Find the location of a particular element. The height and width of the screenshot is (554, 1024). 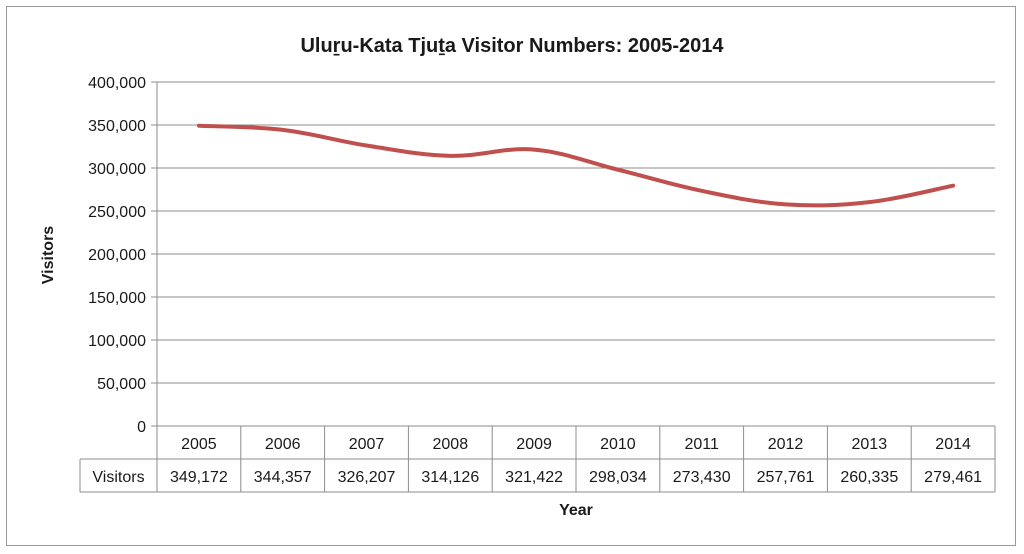

x-tick-label: 2005 is located at coordinates (199, 444).